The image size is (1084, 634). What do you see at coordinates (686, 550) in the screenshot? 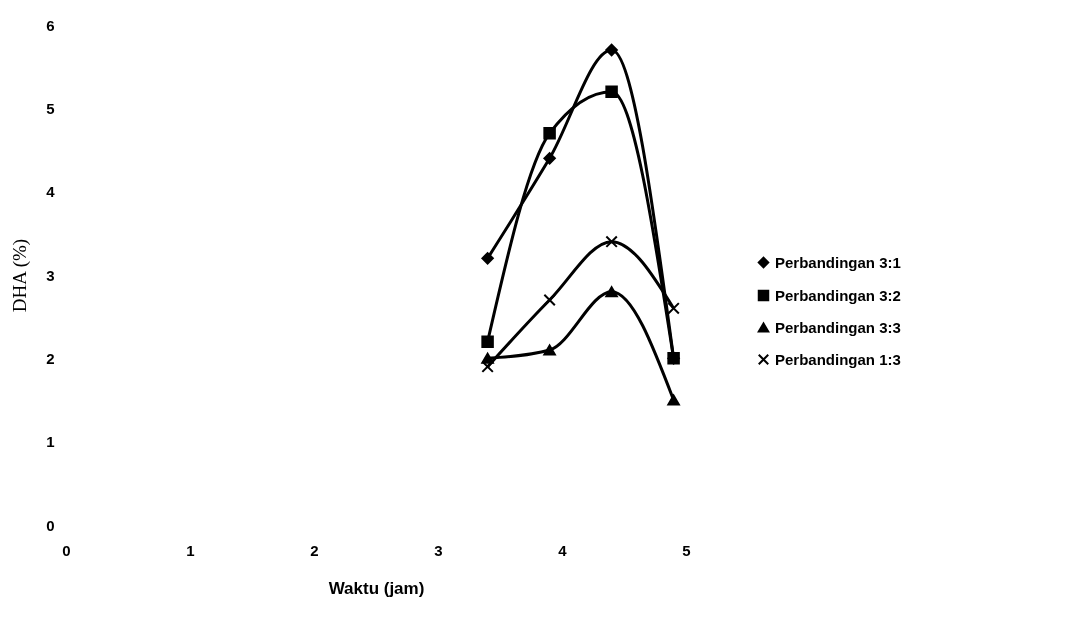
I see `x-tick-label: 5` at bounding box center [686, 550].